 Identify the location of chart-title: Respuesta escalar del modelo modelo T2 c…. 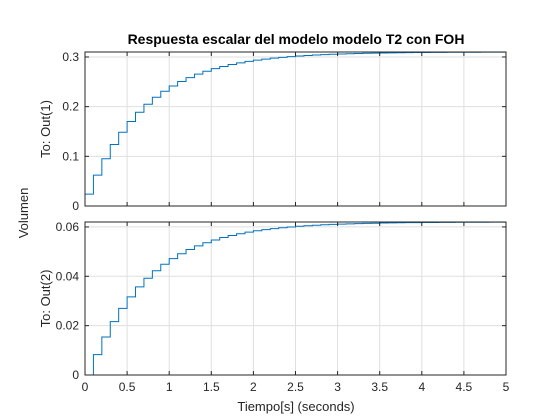
(296, 39).